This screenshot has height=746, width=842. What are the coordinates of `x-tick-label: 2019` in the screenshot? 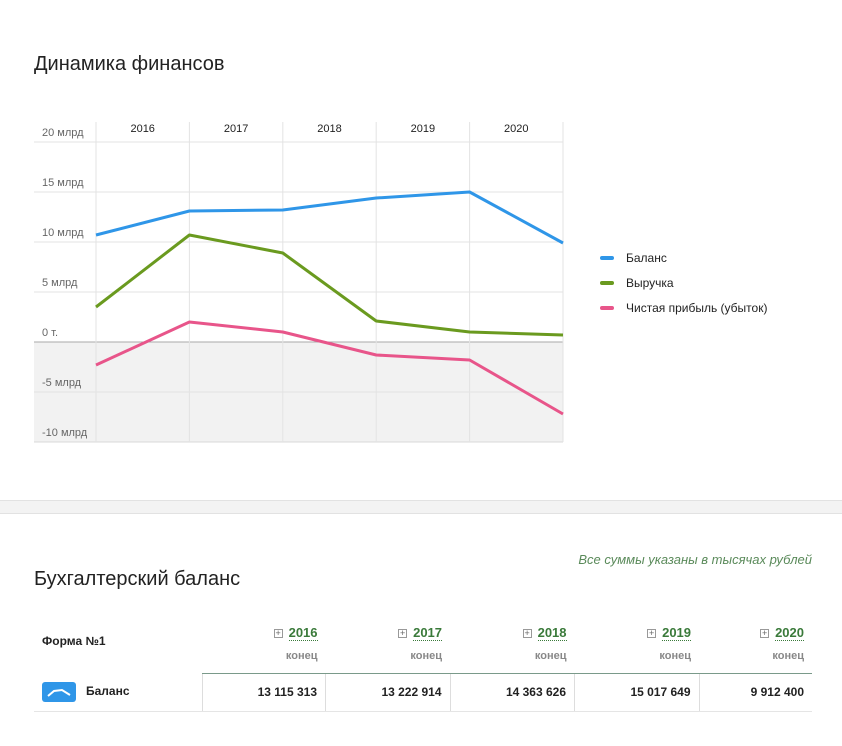 It's located at (423, 129).